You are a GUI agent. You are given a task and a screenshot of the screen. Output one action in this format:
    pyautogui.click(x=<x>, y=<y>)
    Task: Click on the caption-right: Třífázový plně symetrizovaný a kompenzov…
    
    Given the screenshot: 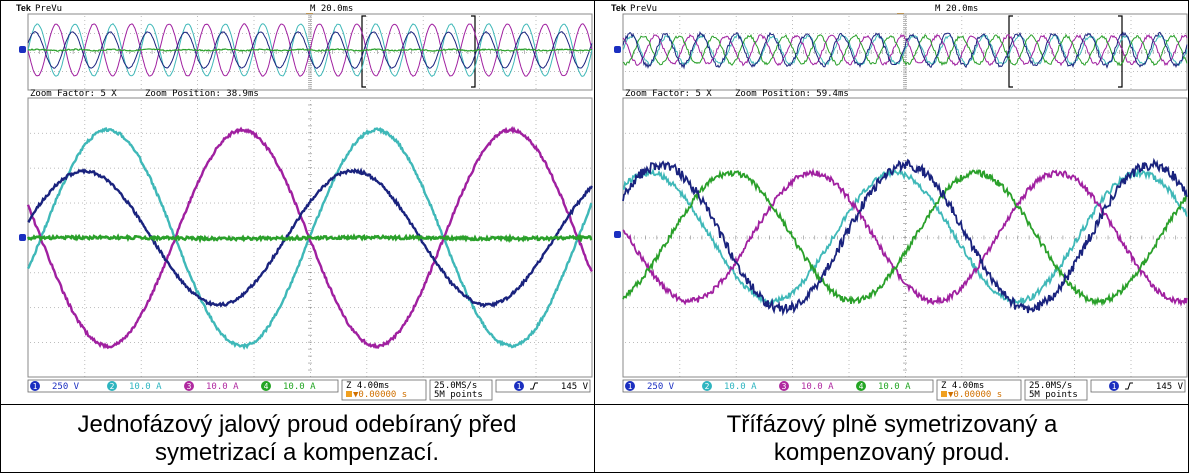 What is the action you would take?
    pyautogui.click(x=892, y=438)
    